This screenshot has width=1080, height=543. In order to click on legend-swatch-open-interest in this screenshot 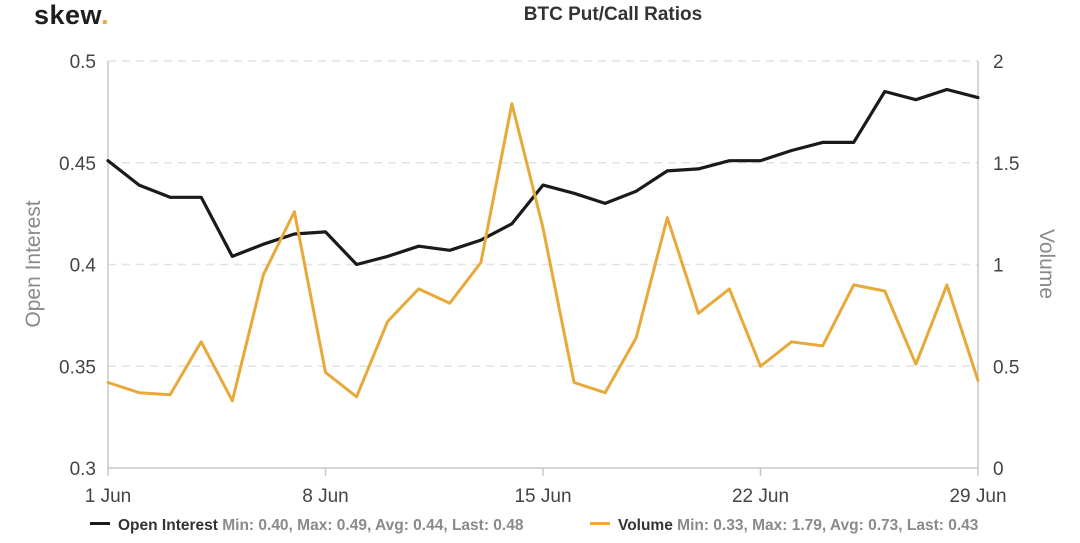, I will do `click(100, 524)`.